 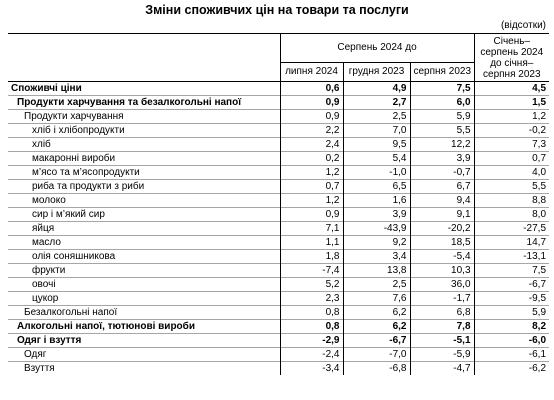 What do you see at coordinates (376, 312) in the screenshot?
I see `row-value-2: 6,2` at bounding box center [376, 312].